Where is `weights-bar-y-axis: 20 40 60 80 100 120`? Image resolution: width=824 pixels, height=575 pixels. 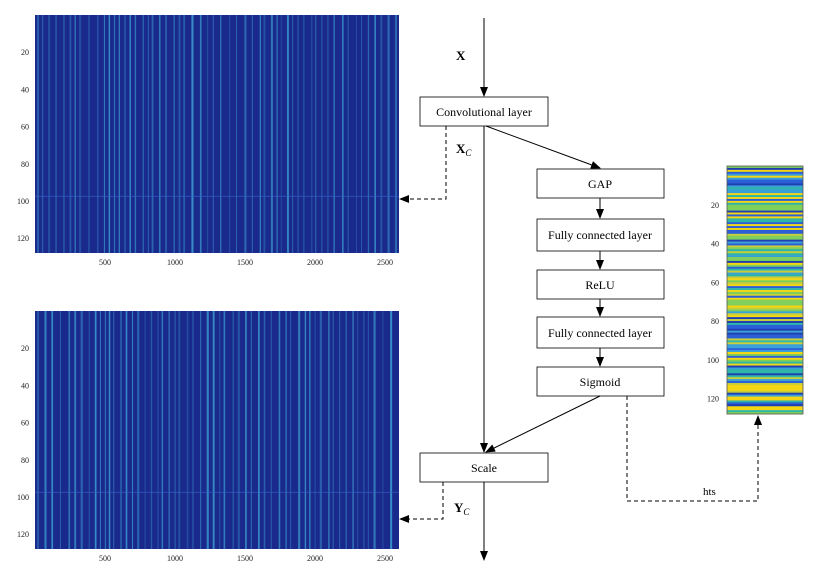 weights-bar-y-axis: 20 40 60 80 100 120 is located at coordinates (713, 302).